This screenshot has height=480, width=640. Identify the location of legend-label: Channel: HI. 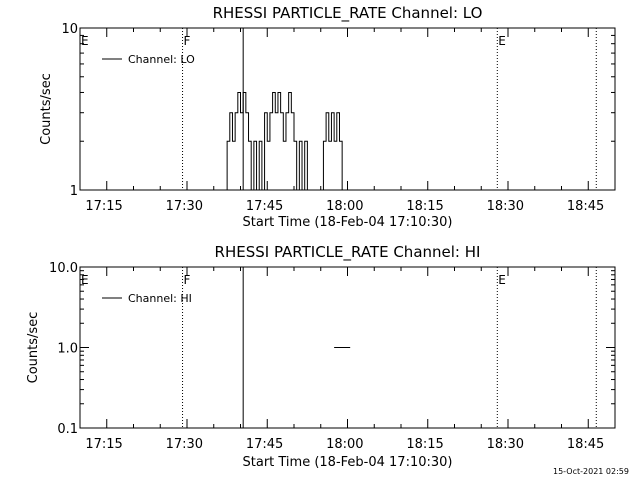
(160, 298).